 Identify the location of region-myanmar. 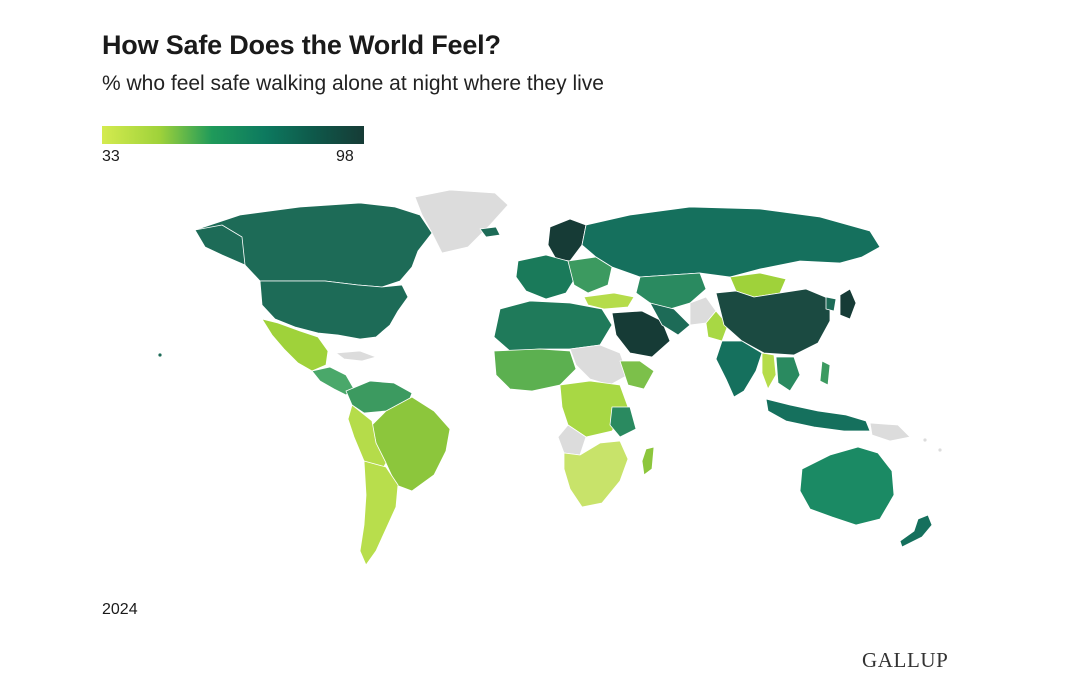
(769, 371).